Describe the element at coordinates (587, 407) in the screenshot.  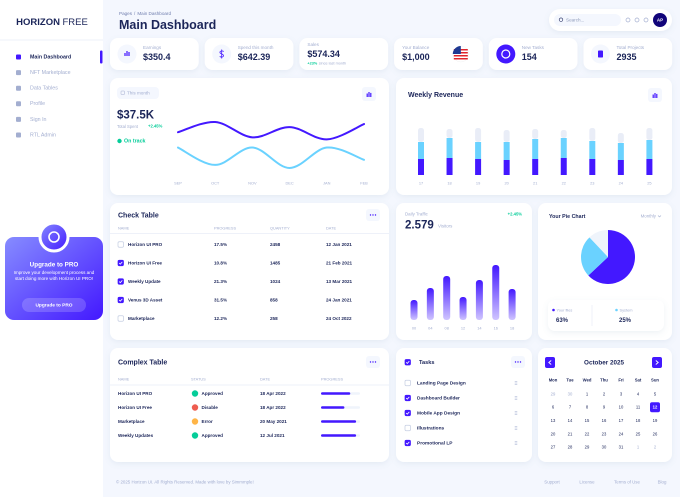
I see `calendar-day: 8` at that location.